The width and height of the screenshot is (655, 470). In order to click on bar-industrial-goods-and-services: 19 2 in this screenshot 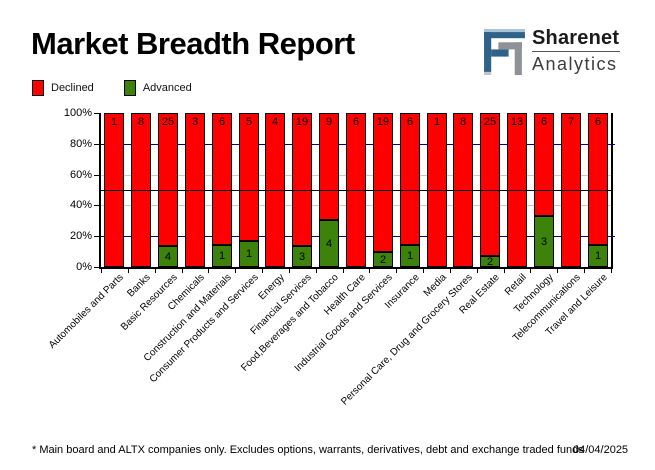, I will do `click(383, 190)`.